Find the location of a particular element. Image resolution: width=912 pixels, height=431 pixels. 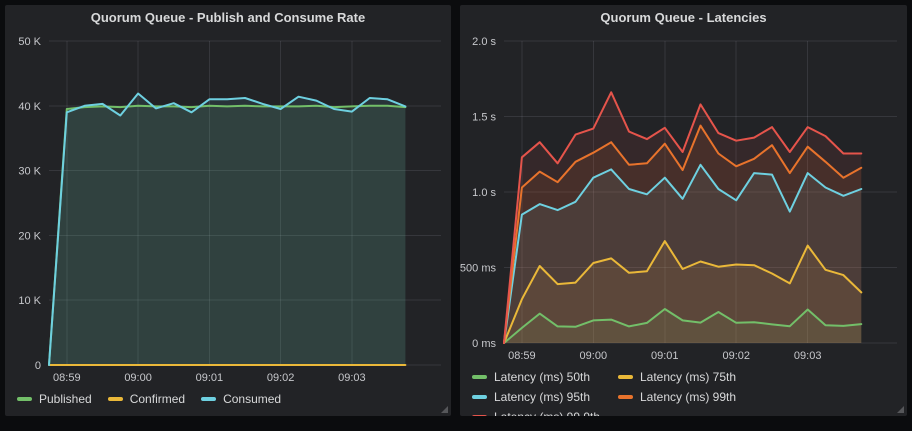

y-tick-label: 1.5 s is located at coordinates (484, 118).